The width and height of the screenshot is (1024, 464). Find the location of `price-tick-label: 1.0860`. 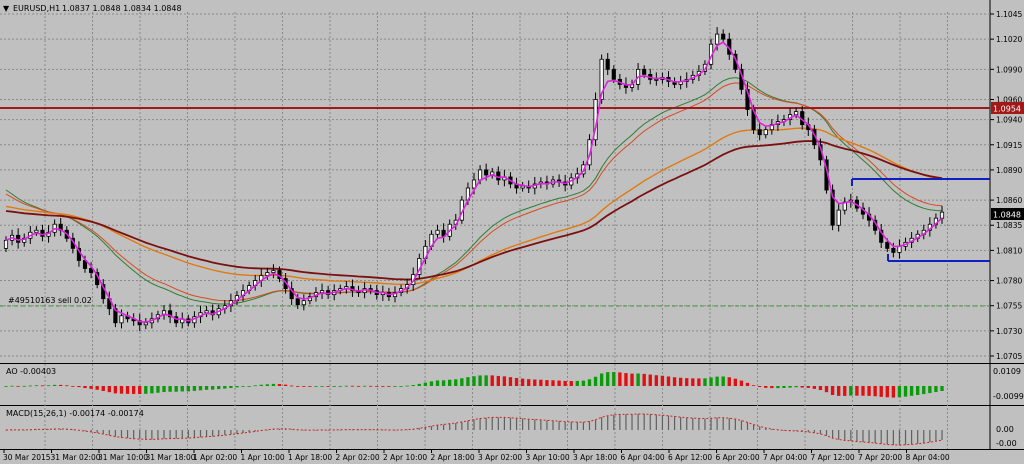

price-tick-label: 1.0860 is located at coordinates (1009, 200).